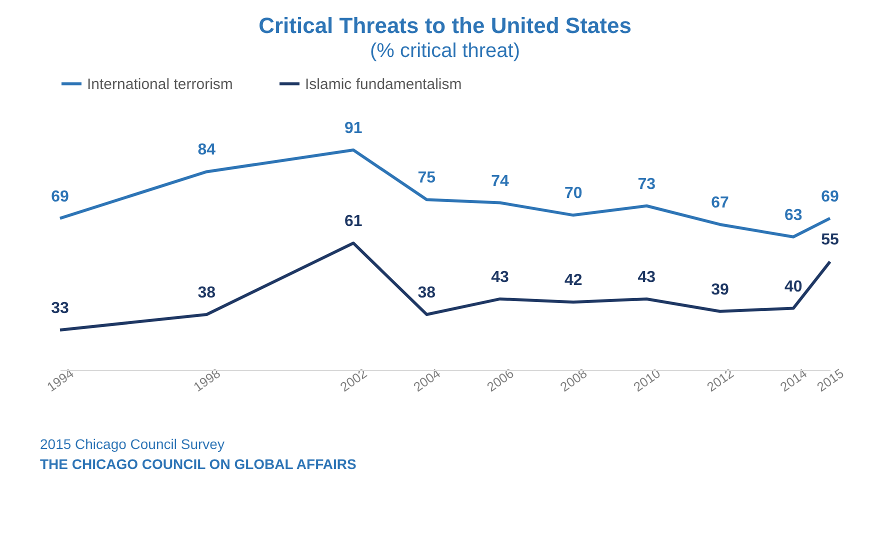 Image resolution: width=878 pixels, height=550 pixels. I want to click on data-label: 63, so click(793, 215).